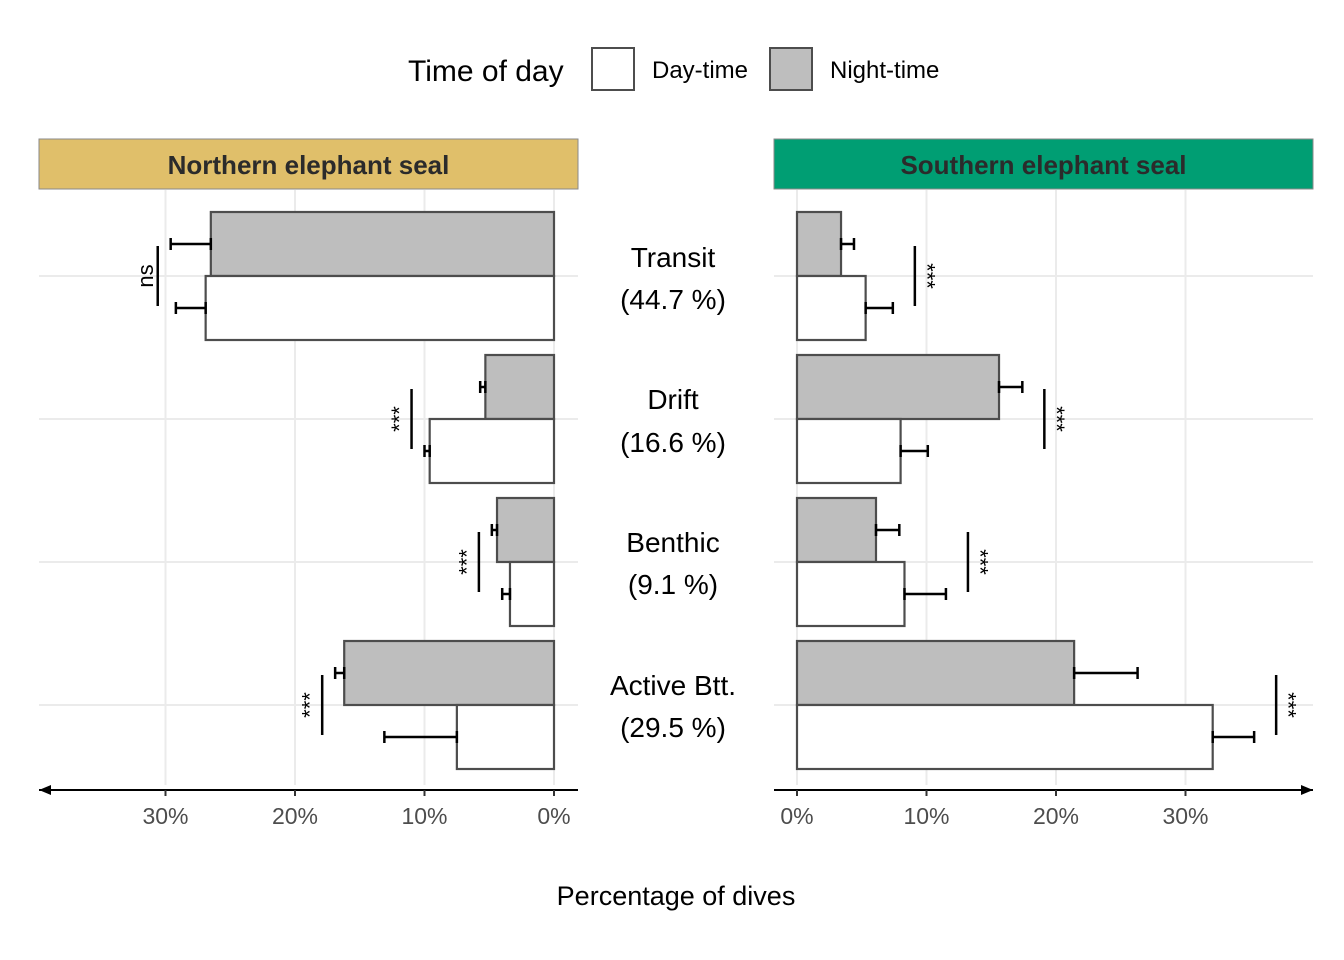 The height and width of the screenshot is (960, 1344). I want to click on significance-southern-drift: ***, so click(1056, 419).